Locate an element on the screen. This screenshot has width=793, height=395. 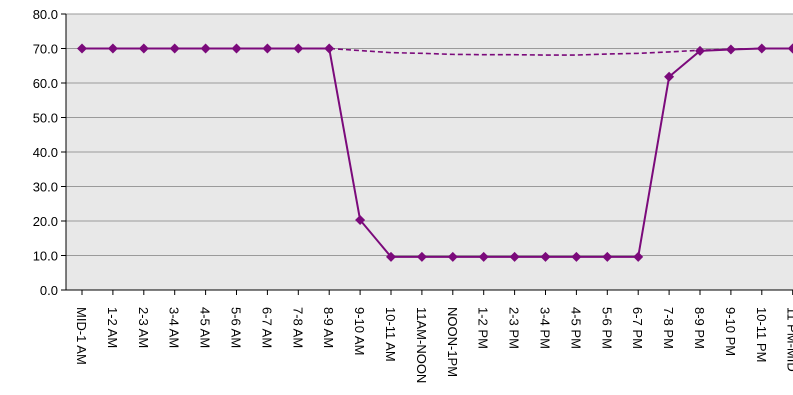
y-tick-label: 80.0 is located at coordinates (45, 14).